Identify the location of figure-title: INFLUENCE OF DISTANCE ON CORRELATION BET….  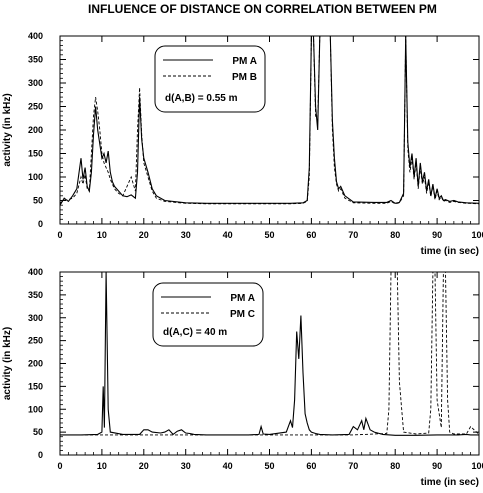
(262, 9).